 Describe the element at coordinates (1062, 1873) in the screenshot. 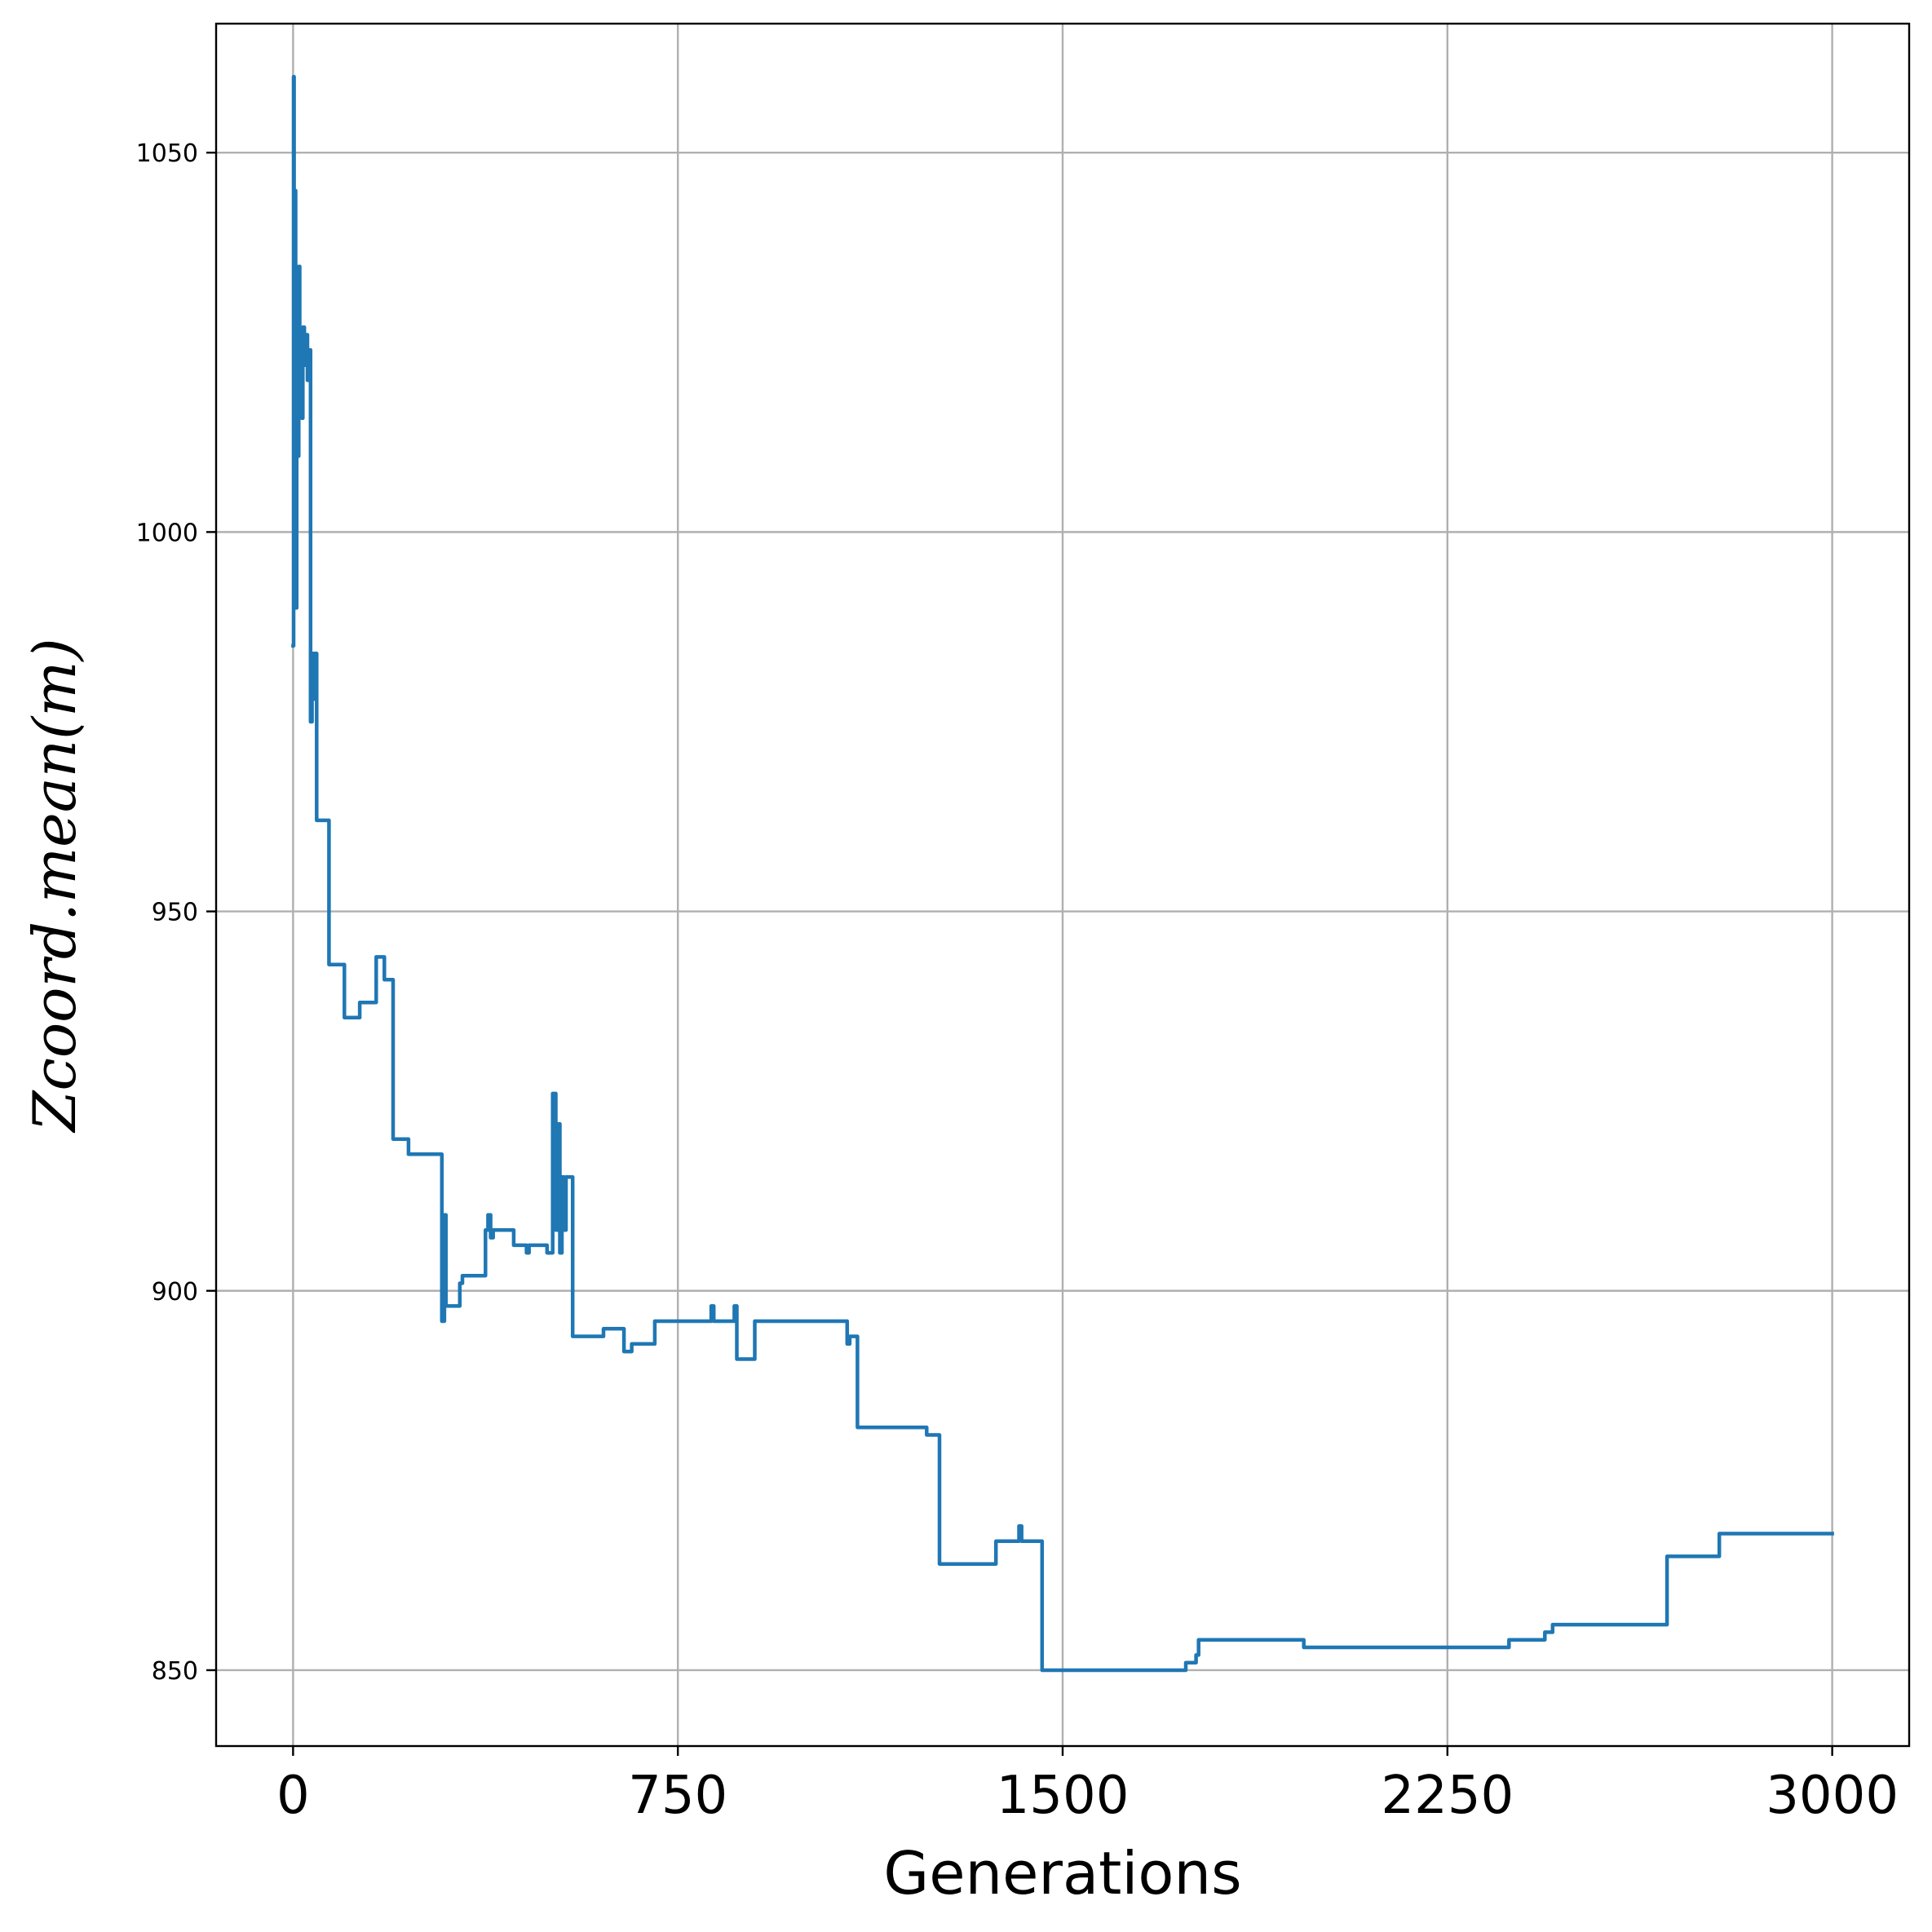

I see `x-axis-label: Generations` at that location.